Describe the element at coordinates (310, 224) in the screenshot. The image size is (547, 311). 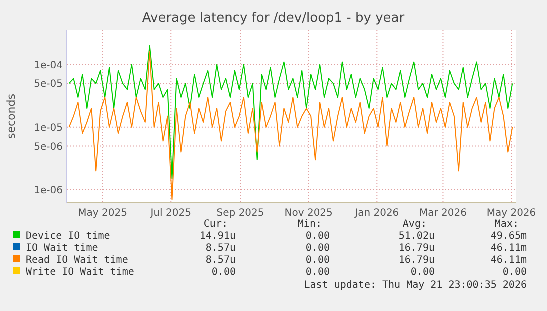
I see `text: Min:` at that location.